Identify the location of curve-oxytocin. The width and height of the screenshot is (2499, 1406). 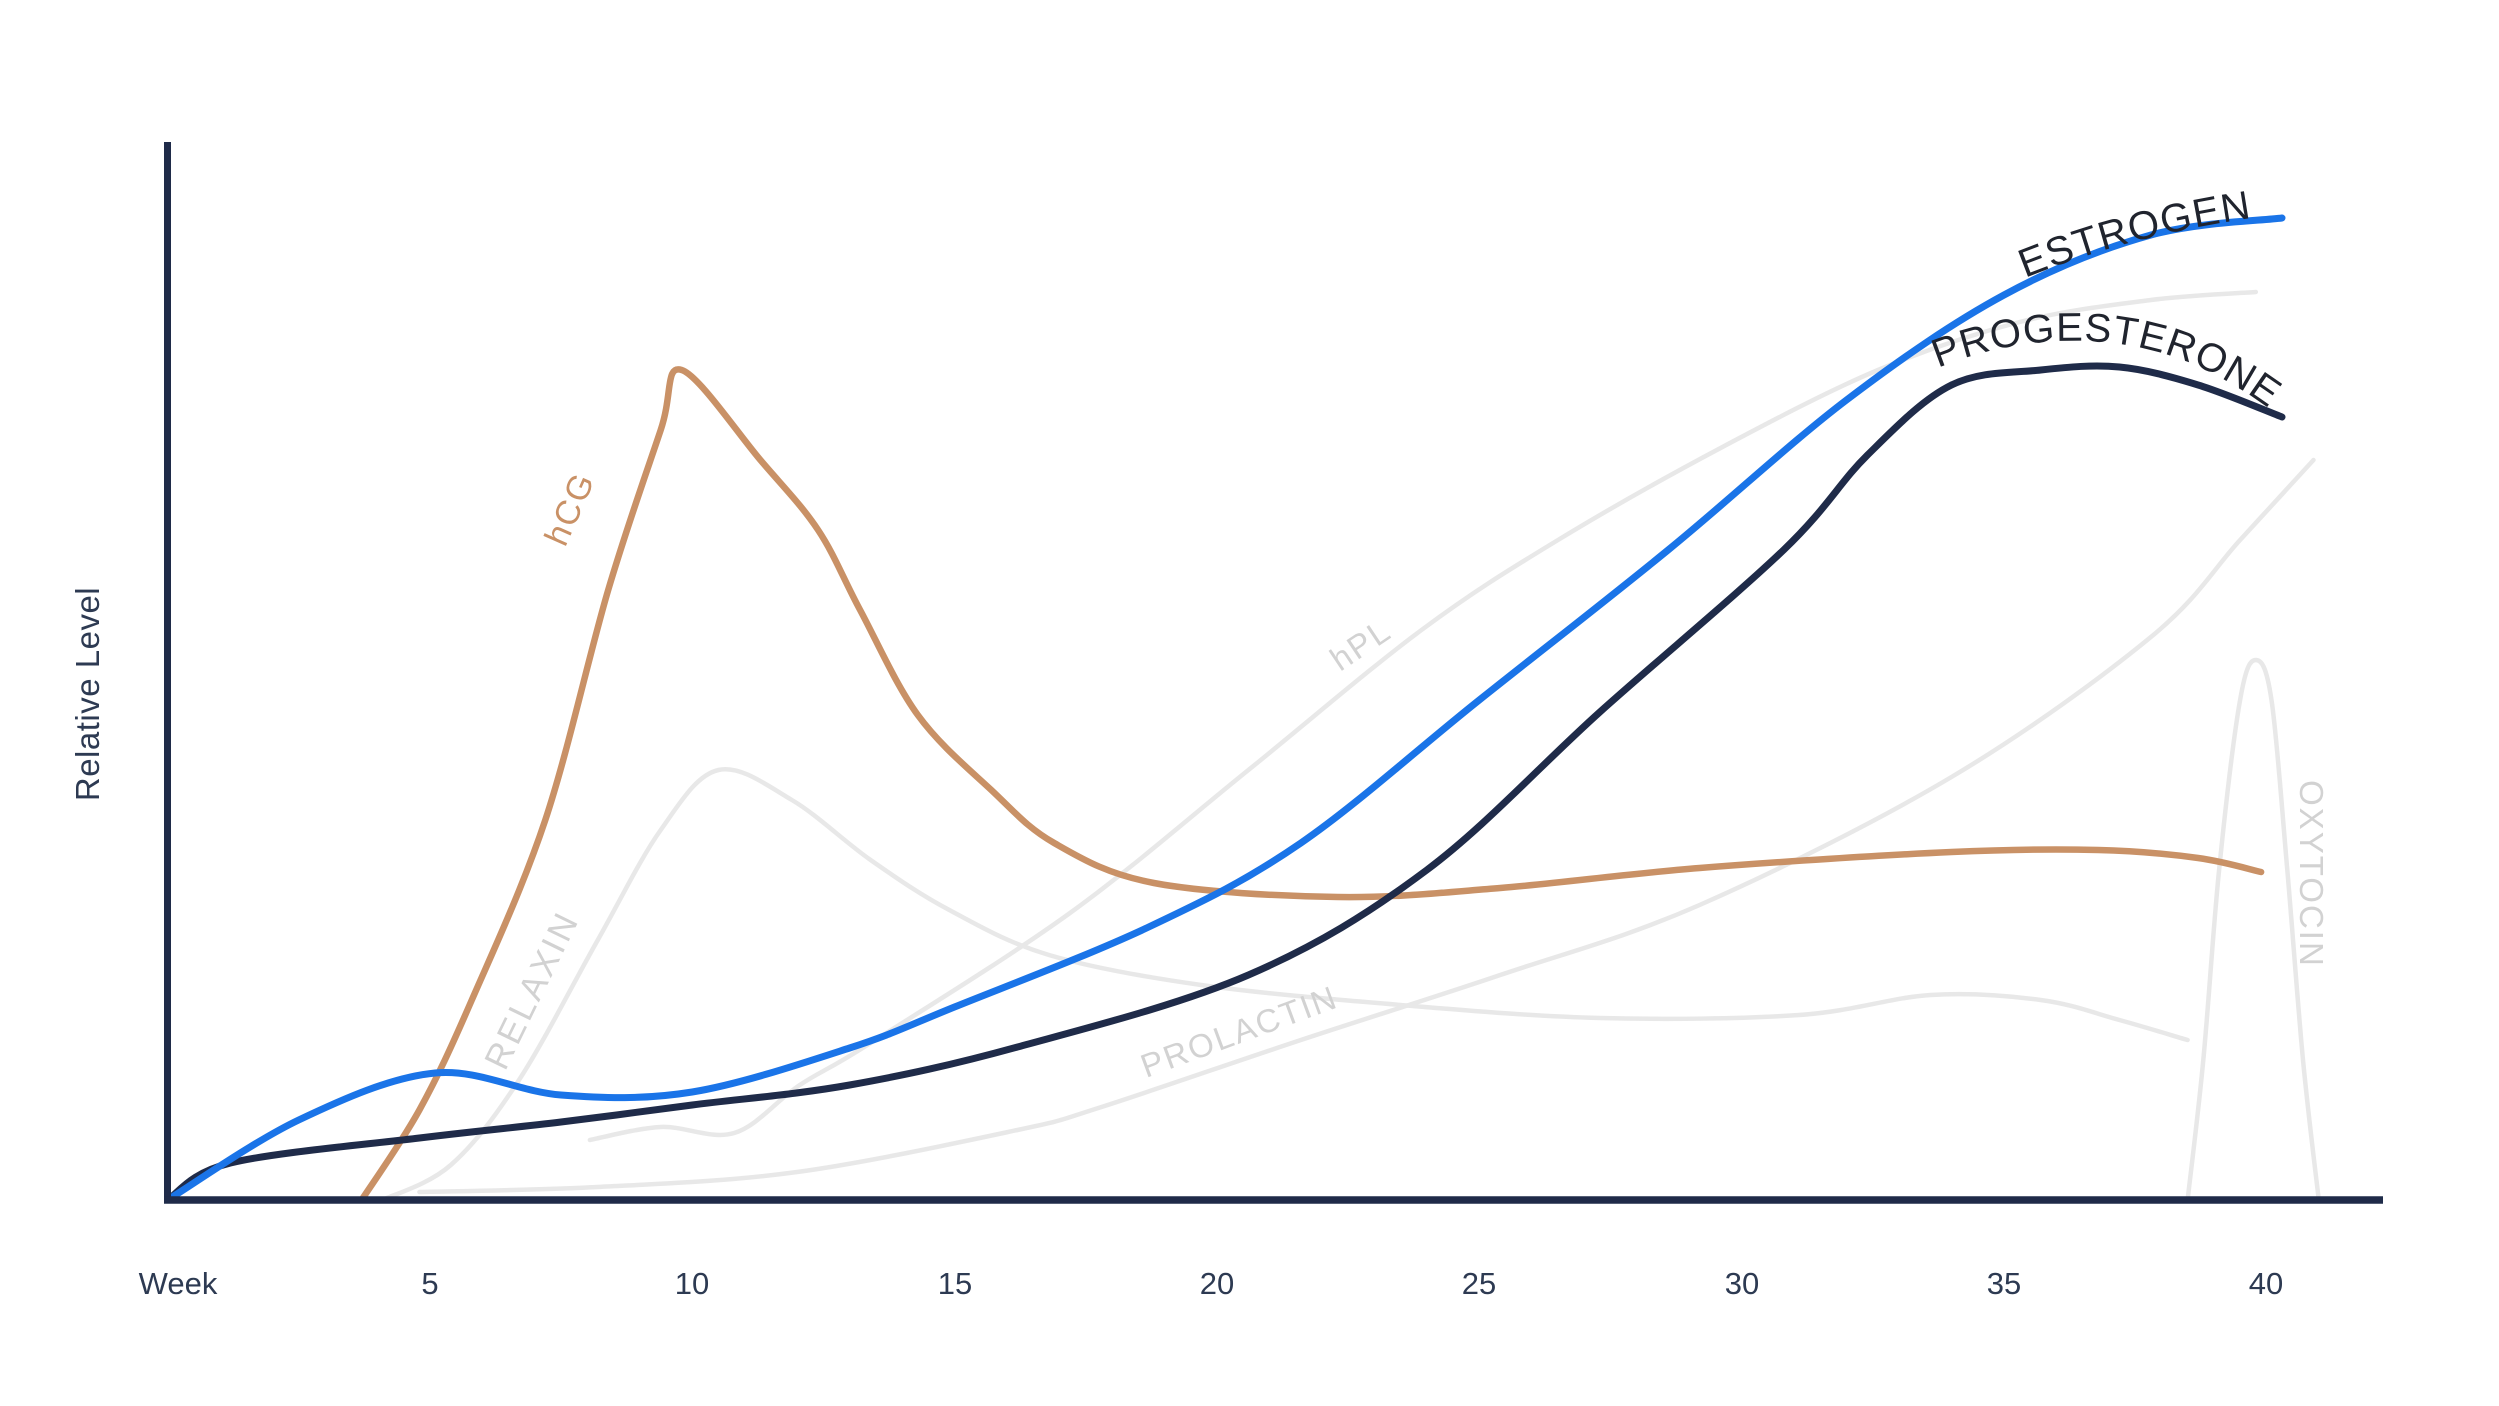
(2253, 930).